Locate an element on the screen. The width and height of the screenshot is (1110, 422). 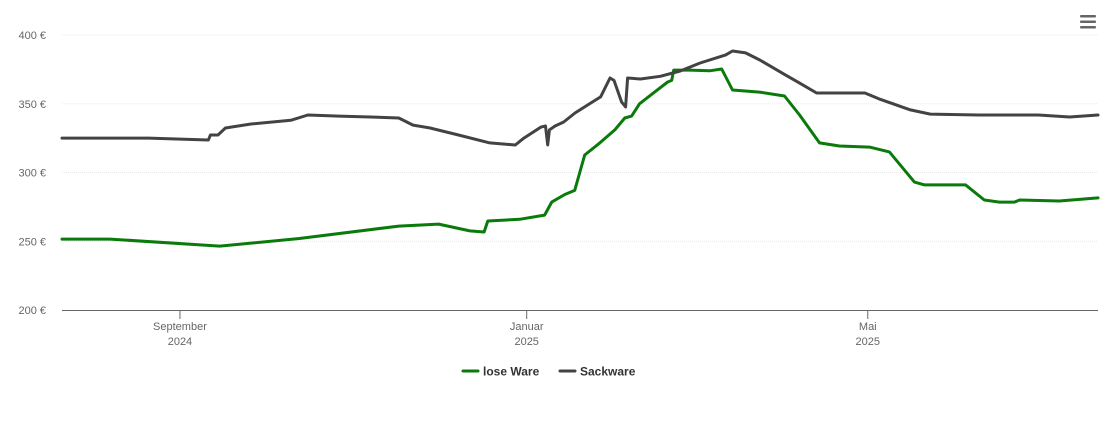
x-tick-label: 2024 is located at coordinates (180, 342).